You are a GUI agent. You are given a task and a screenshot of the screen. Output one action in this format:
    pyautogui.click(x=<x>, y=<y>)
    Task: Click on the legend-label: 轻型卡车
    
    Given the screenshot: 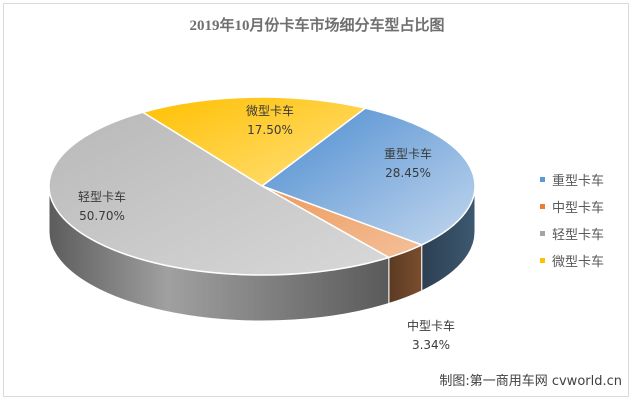 What is the action you would take?
    pyautogui.click(x=578, y=235)
    